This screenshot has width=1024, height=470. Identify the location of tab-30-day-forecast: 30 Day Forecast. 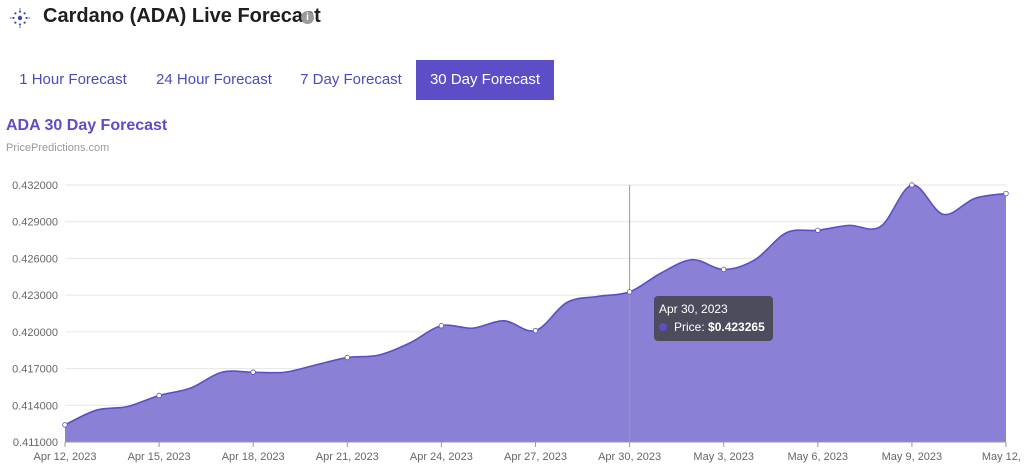
(485, 80).